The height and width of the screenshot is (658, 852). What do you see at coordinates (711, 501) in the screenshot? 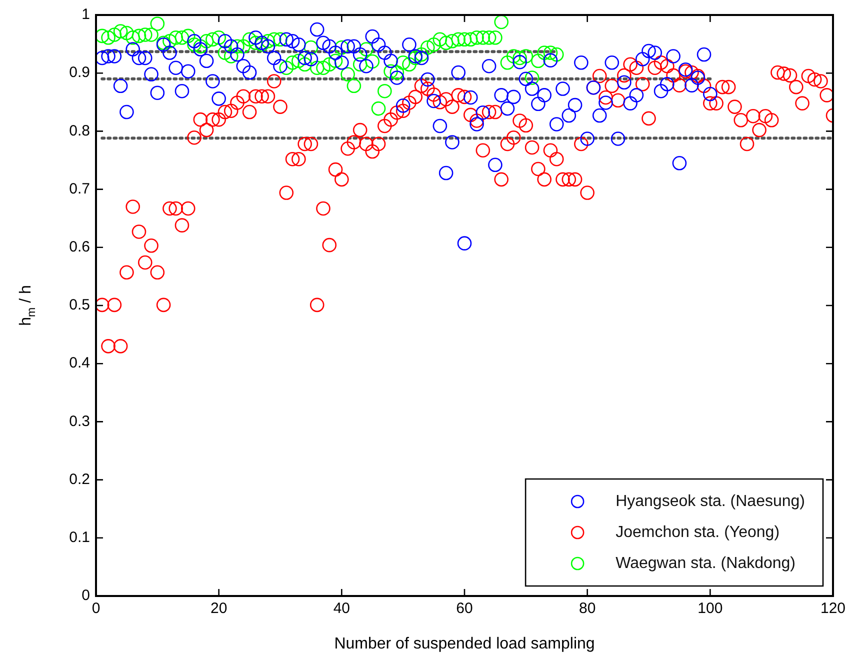
I see `legend-label: Hyangseok sta. (Naesung)` at bounding box center [711, 501].